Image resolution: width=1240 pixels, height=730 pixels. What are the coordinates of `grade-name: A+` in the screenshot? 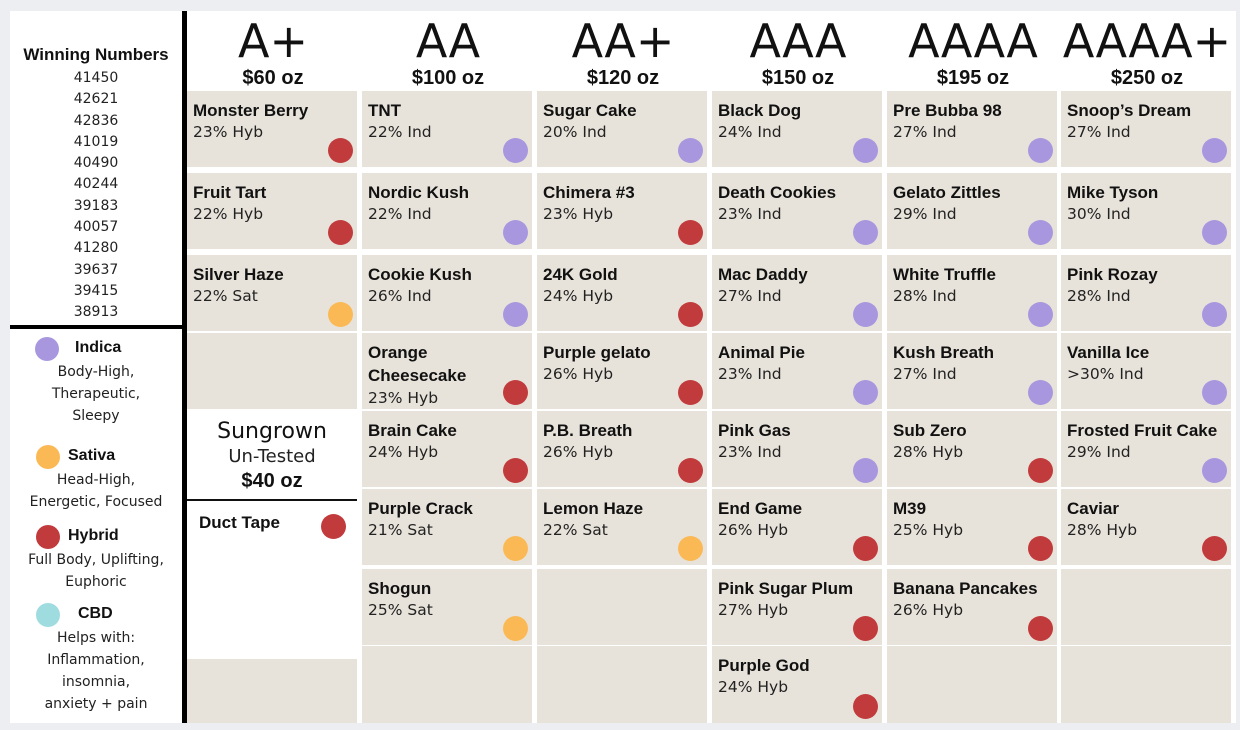 It's located at (272, 41).